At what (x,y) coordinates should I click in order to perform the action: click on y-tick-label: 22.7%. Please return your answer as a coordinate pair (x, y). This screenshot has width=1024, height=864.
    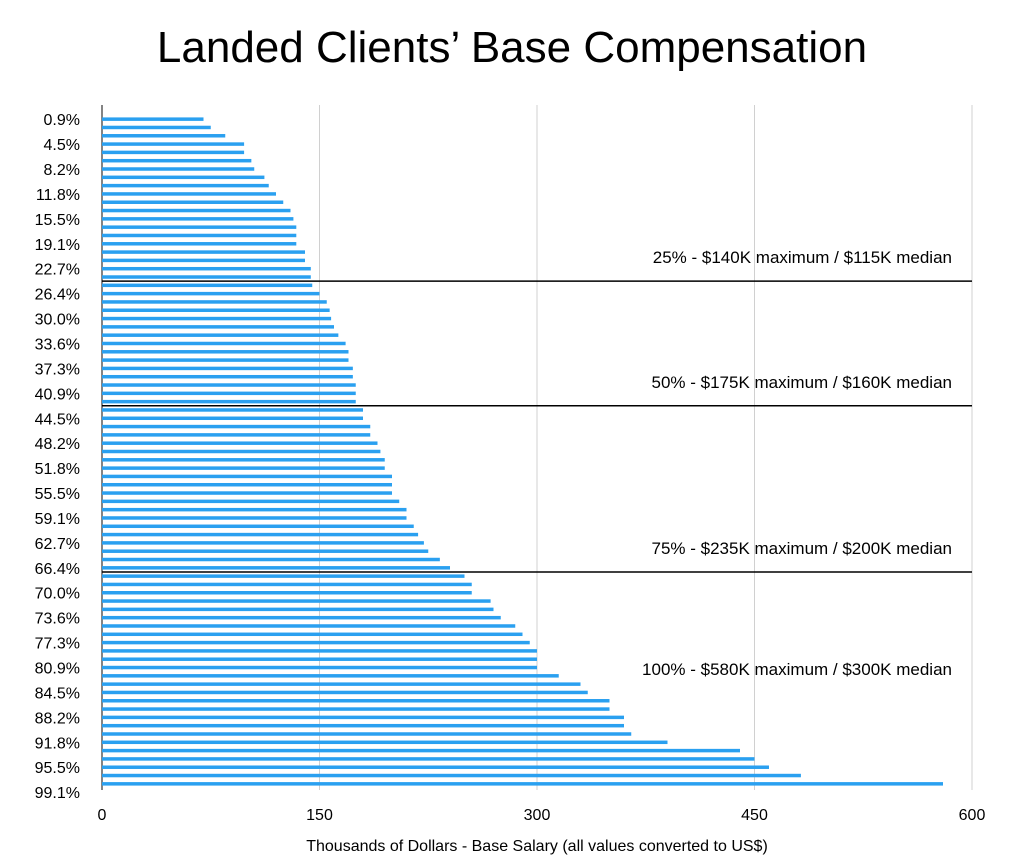
    Looking at the image, I should click on (57, 270).